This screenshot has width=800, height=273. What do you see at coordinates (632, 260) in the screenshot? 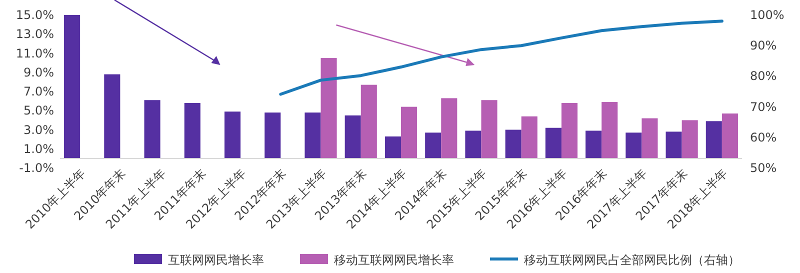
I see `legend-label: 移动互联网网民占全部网民比例（右轴）` at bounding box center [632, 260].